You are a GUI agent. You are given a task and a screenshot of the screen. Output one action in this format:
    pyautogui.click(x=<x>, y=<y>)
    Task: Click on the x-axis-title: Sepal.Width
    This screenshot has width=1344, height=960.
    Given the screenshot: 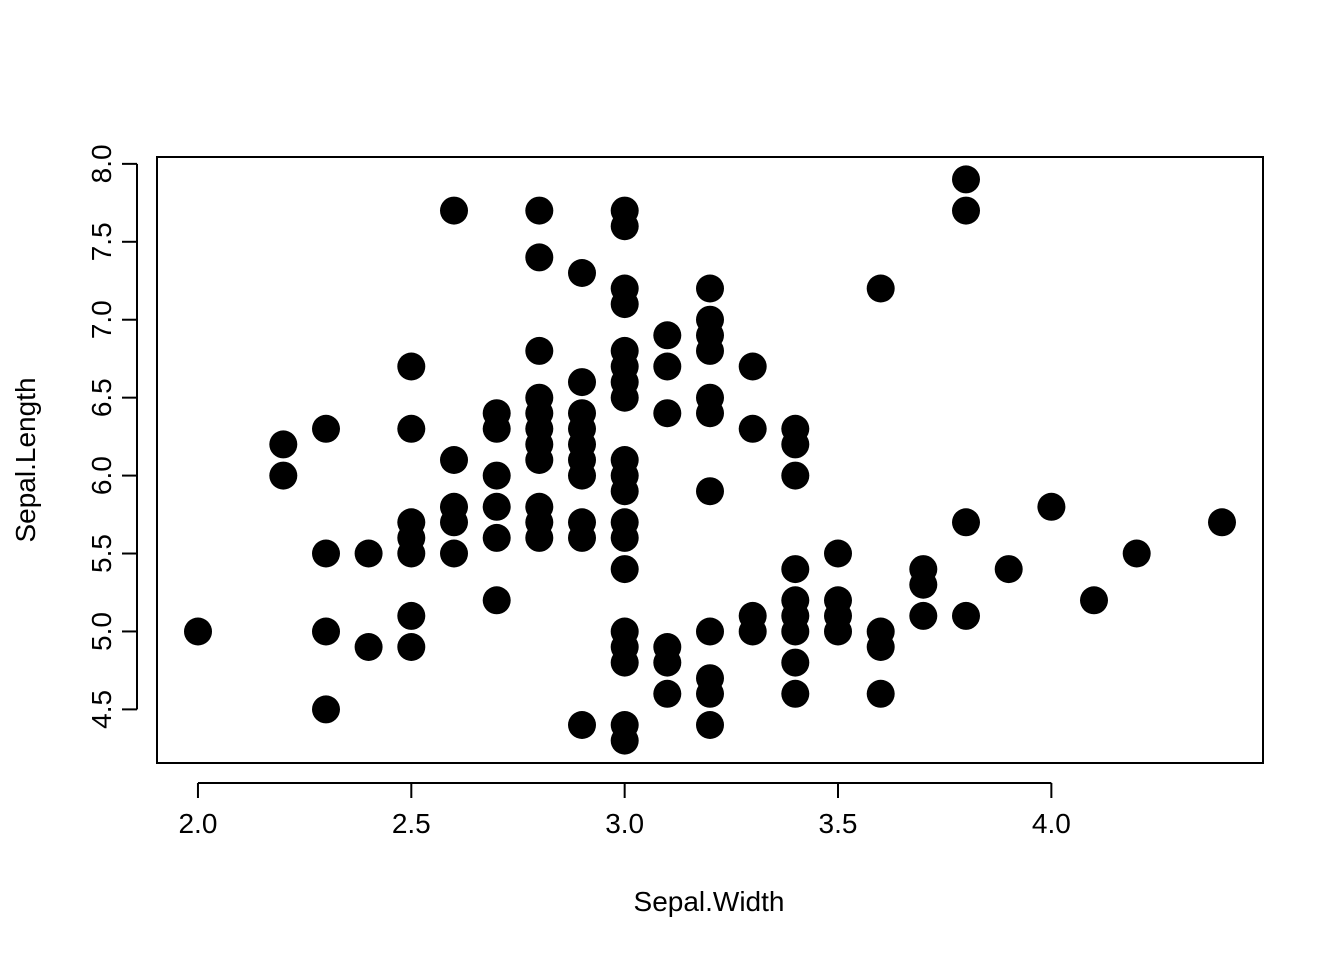 What is the action you would take?
    pyautogui.click(x=709, y=901)
    